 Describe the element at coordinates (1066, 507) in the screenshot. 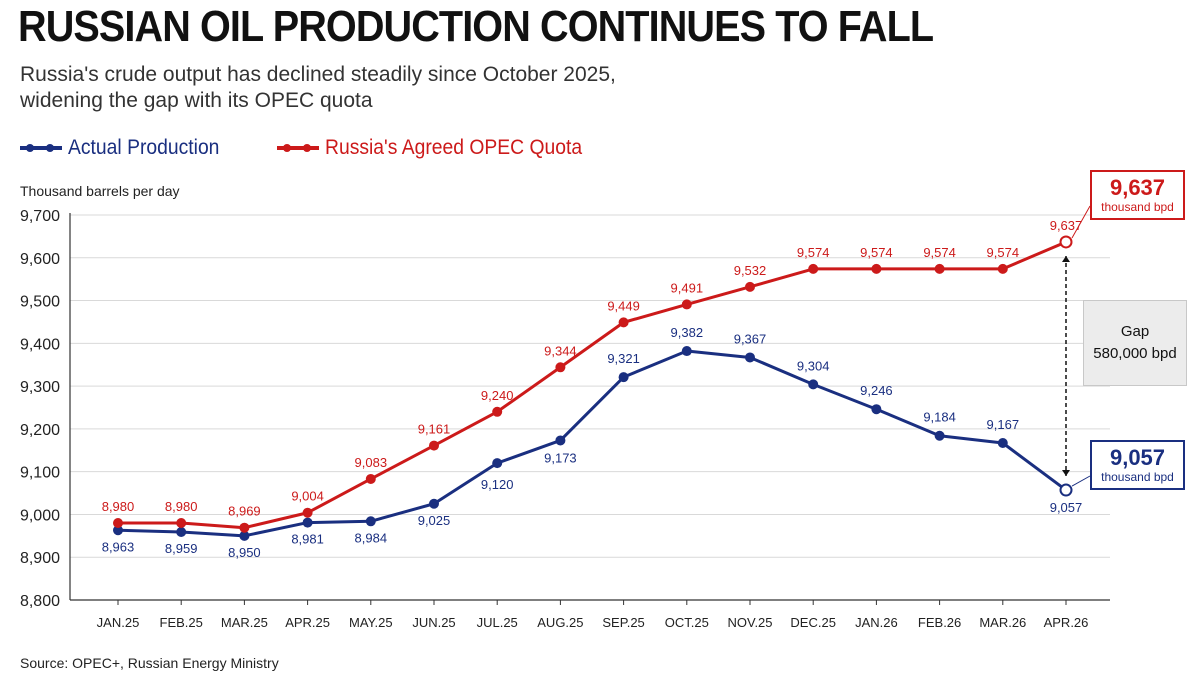

I see `actual-data-label: 9,057` at that location.